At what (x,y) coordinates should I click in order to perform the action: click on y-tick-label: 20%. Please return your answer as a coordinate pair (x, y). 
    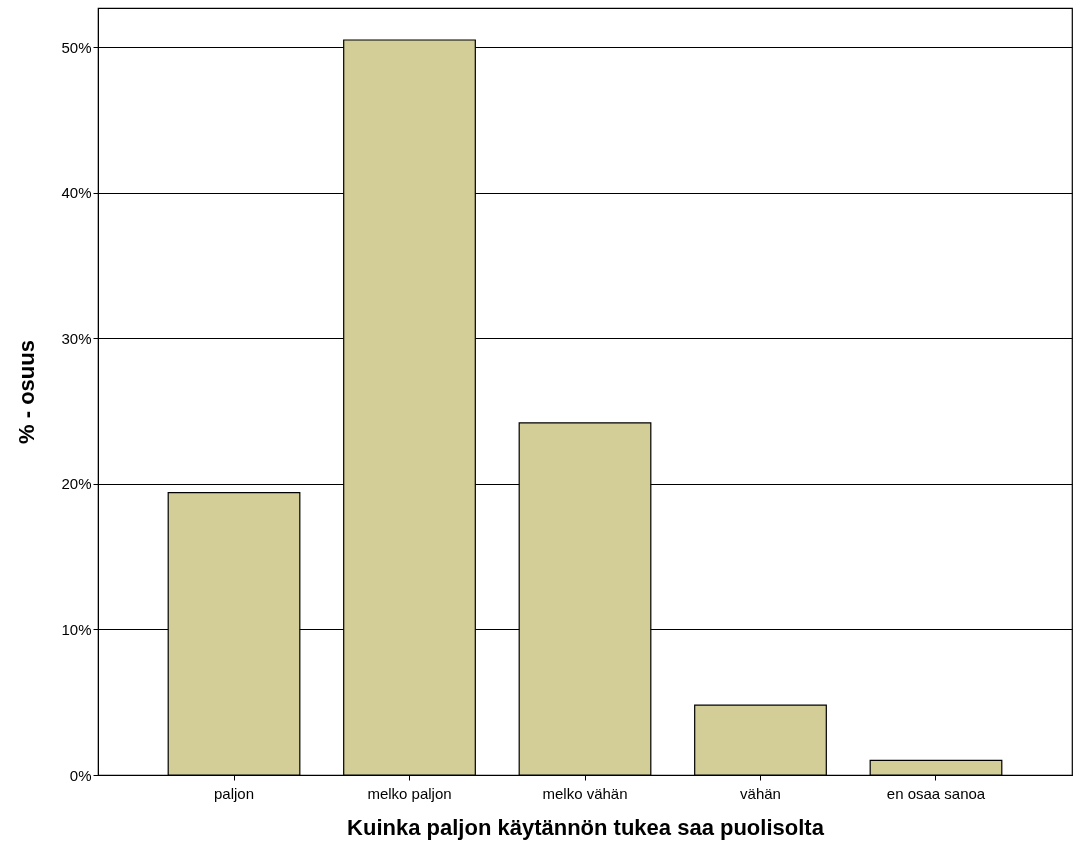
    Looking at the image, I should click on (76, 484).